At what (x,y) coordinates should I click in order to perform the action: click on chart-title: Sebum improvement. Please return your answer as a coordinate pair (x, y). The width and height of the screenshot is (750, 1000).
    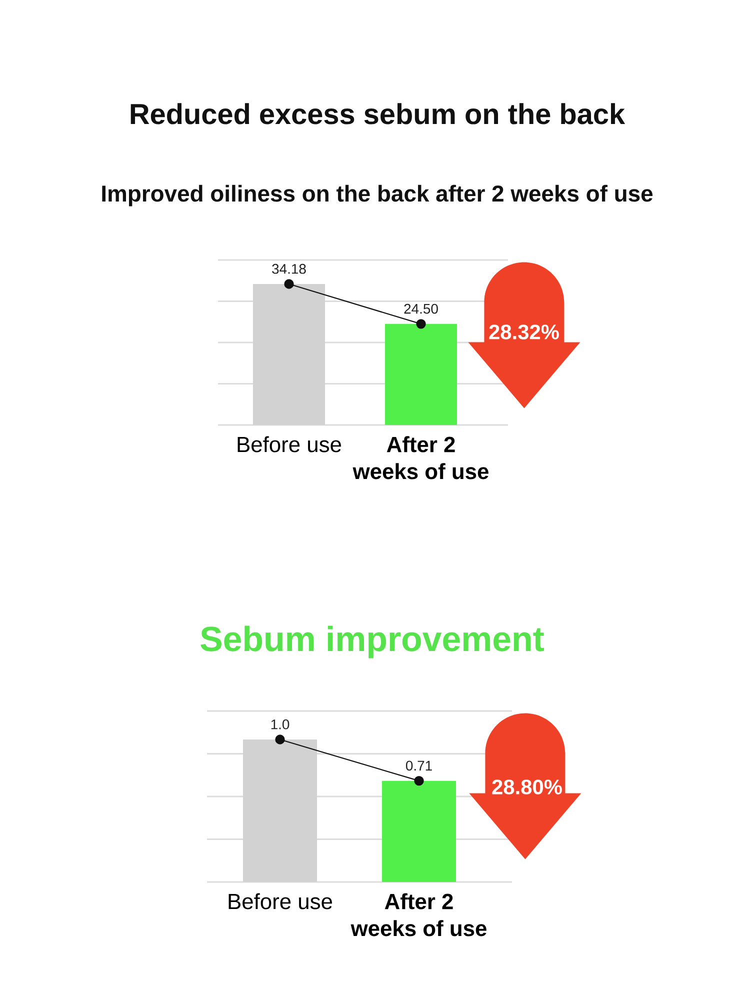
    Looking at the image, I should click on (372, 642).